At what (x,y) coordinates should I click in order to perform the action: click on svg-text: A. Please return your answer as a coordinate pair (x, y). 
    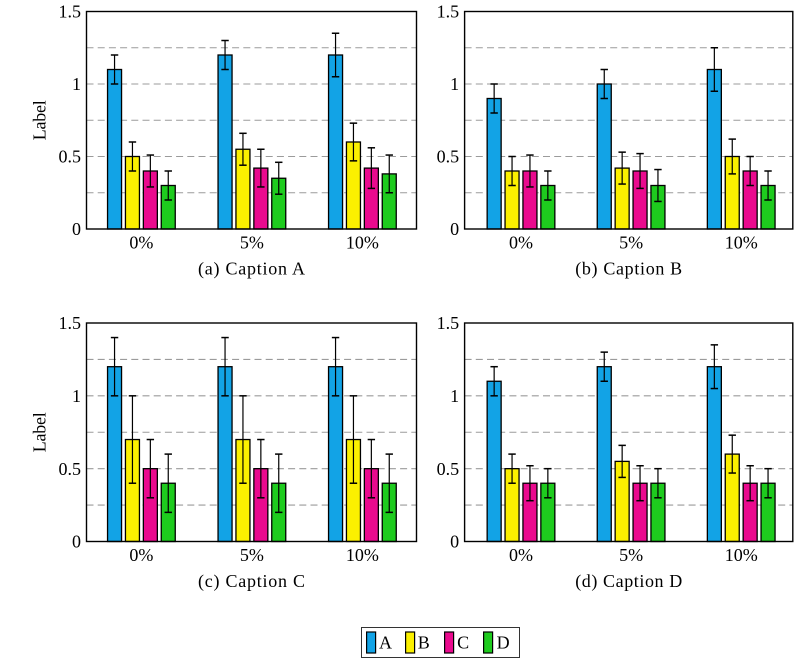
    Looking at the image, I should click on (385, 642).